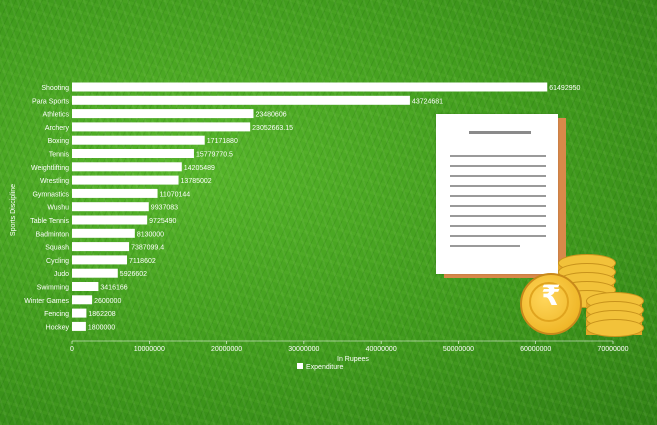 This screenshot has width=657, height=425. Describe the element at coordinates (564, 88) in the screenshot. I see `value-label-shooting: 61492950` at that location.